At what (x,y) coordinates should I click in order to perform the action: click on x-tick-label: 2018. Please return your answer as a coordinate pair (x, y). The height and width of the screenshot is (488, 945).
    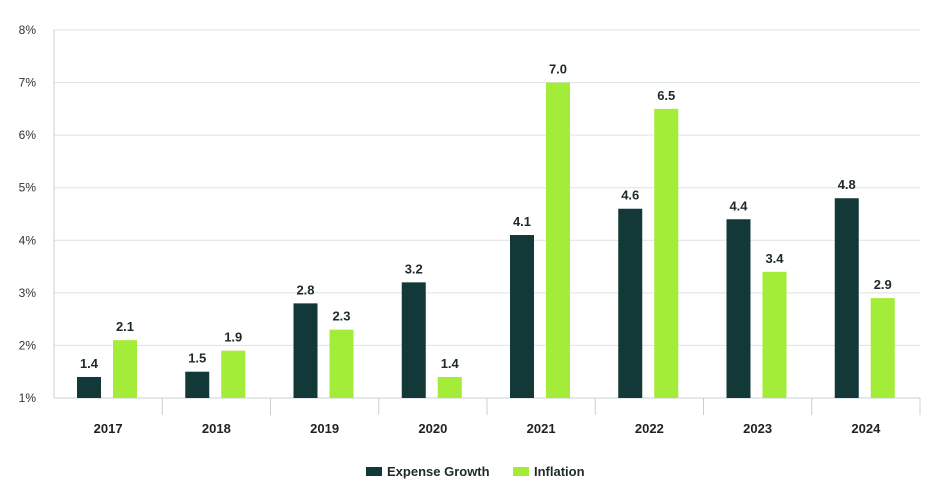
    Looking at the image, I should click on (216, 428).